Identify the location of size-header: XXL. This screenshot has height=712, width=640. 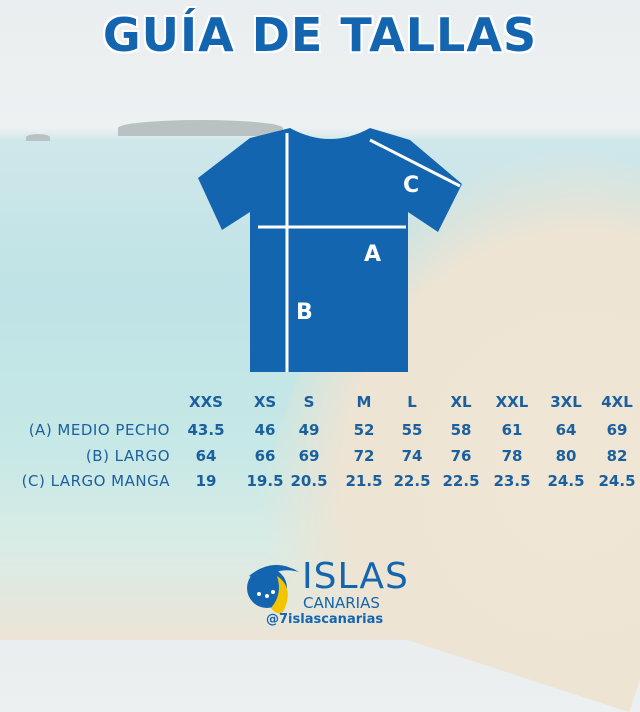
(512, 402).